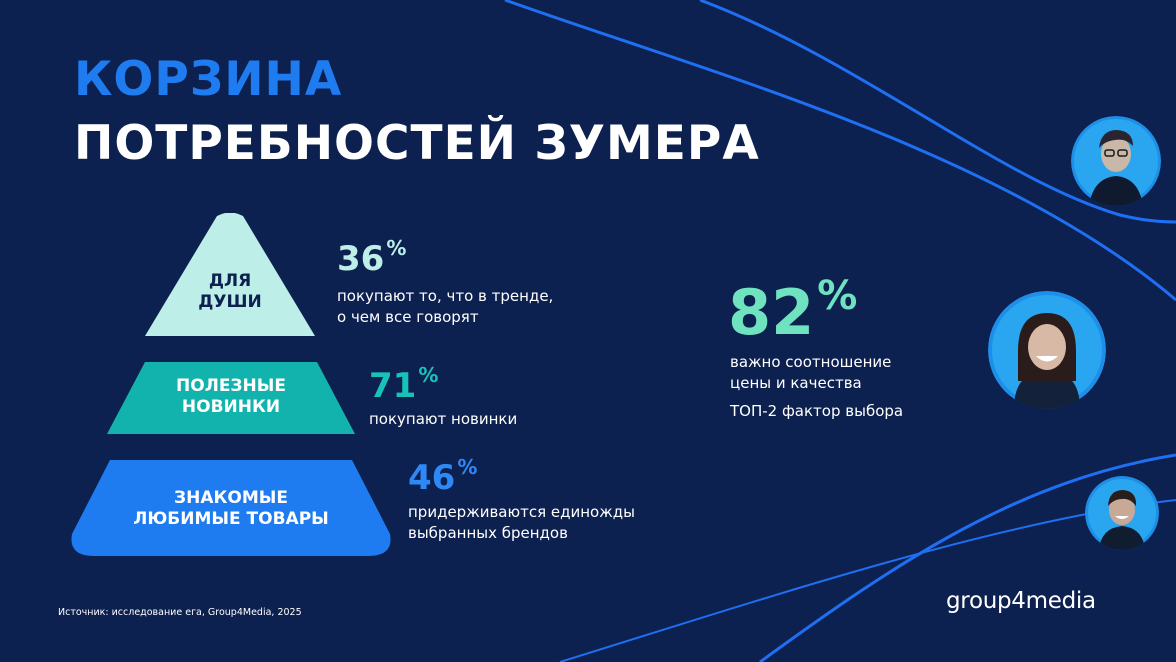 The width and height of the screenshot is (1176, 662). What do you see at coordinates (231, 519) in the screenshot?
I see `pyramid-tier-bottom-label-line: ЛЮБИМЫЕ ТОВАРЫ` at bounding box center [231, 519].